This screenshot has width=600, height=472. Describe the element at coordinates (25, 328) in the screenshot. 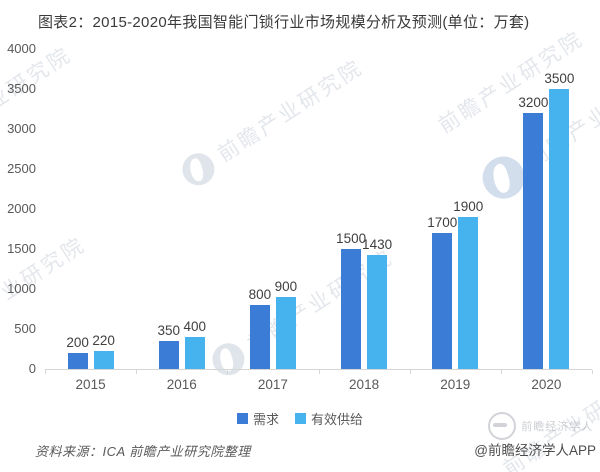

I see `y-axis-label: 500` at that location.